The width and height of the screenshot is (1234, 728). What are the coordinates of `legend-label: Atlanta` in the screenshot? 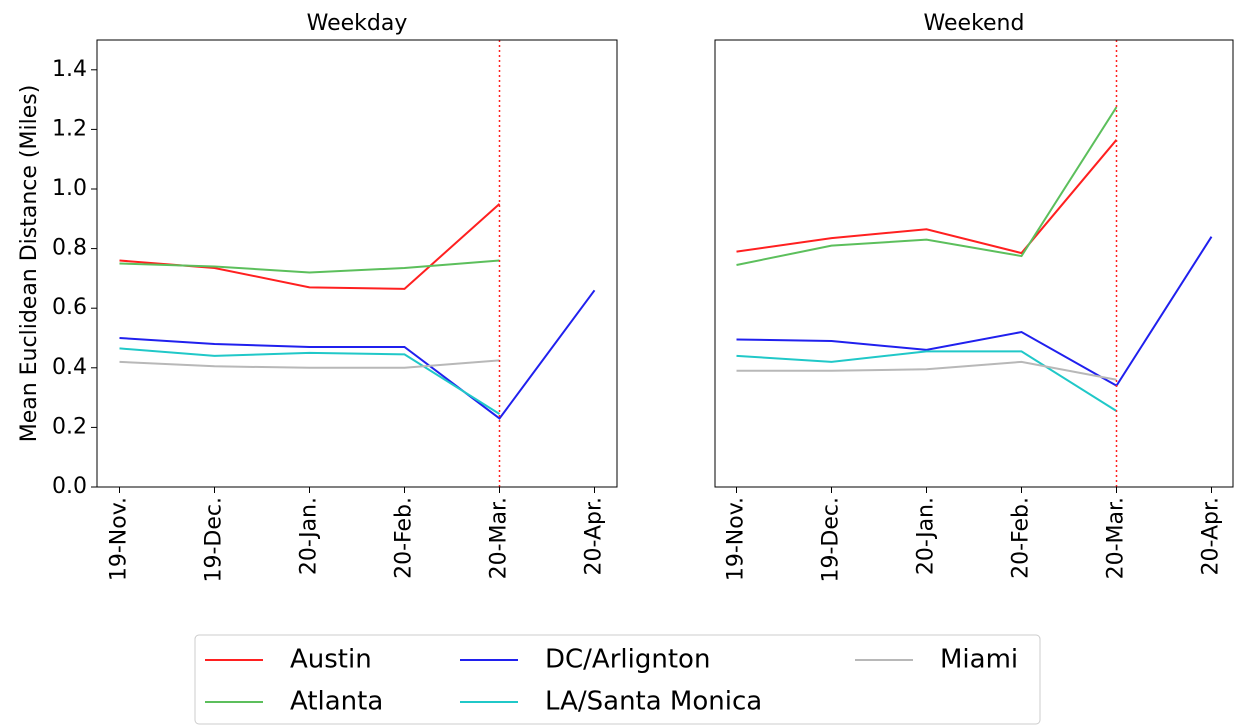 It's located at (336, 702).